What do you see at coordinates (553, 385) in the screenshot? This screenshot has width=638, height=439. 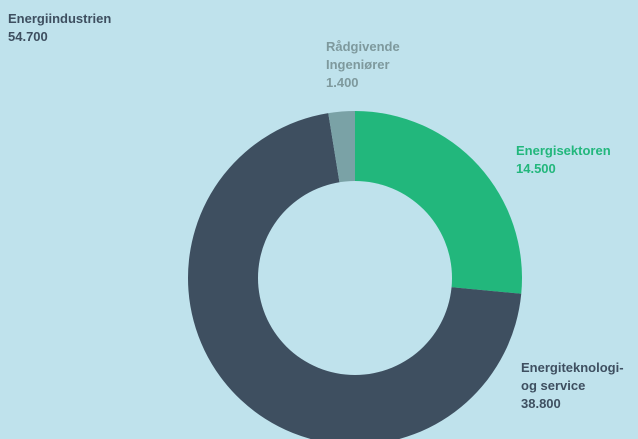 I see `slice-label-name-line-2: og service` at bounding box center [553, 385].